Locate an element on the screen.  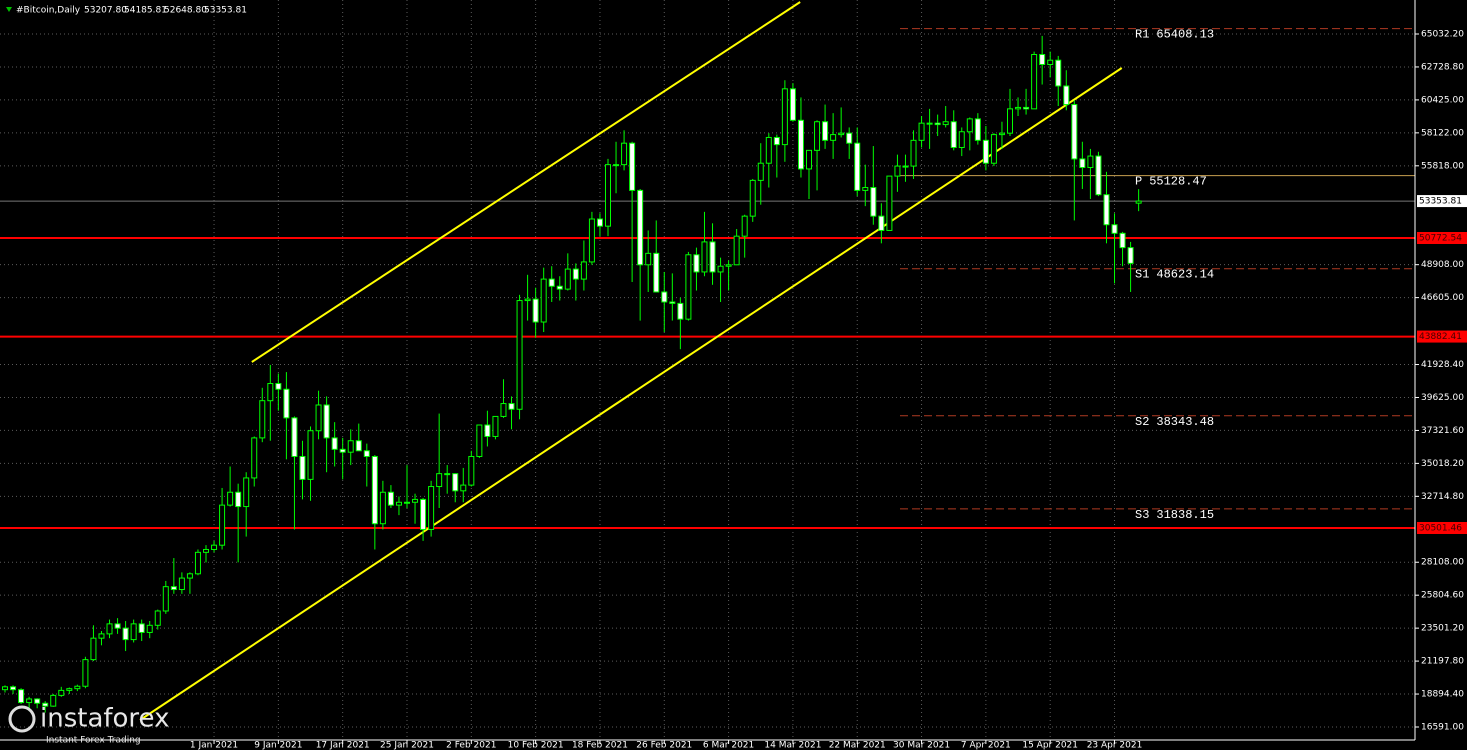
level-label: 50772.54 is located at coordinates (1440, 238).